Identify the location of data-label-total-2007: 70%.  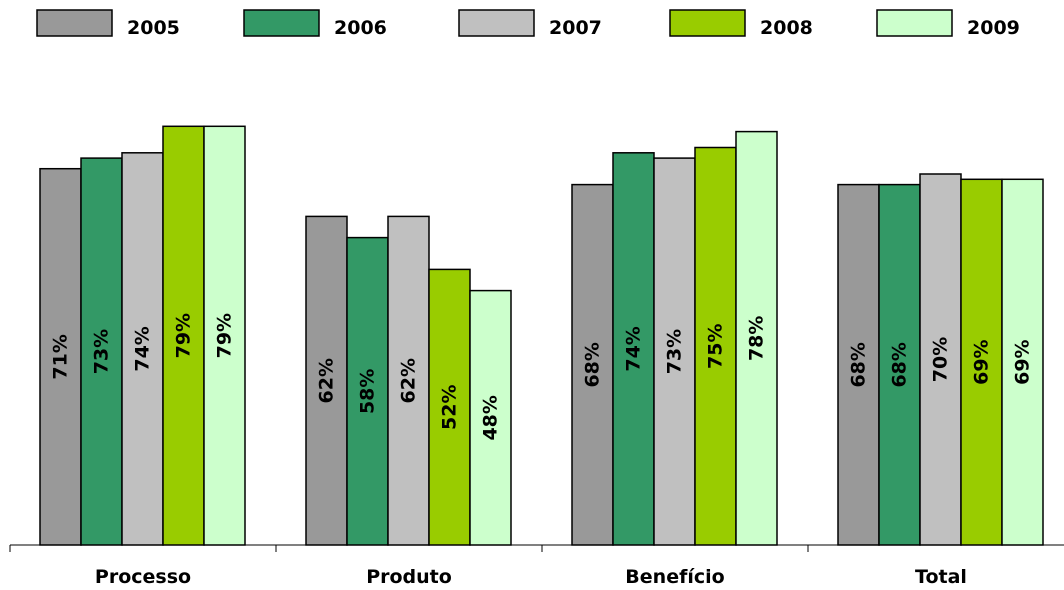
(941, 359).